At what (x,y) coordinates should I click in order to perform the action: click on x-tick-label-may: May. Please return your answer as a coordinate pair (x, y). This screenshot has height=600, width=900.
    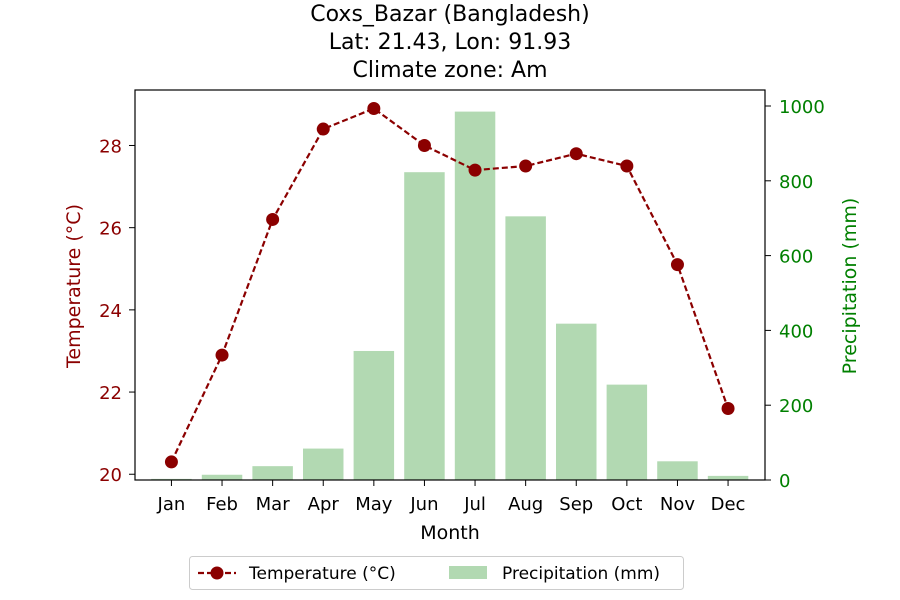
    Looking at the image, I should click on (374, 504).